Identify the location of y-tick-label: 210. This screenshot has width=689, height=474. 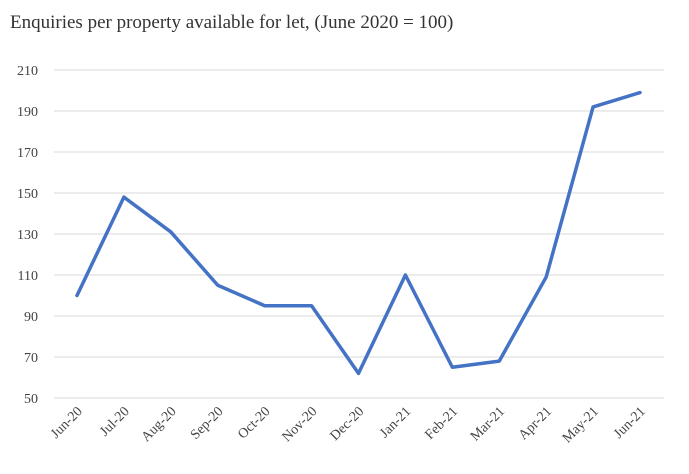
(27, 71).